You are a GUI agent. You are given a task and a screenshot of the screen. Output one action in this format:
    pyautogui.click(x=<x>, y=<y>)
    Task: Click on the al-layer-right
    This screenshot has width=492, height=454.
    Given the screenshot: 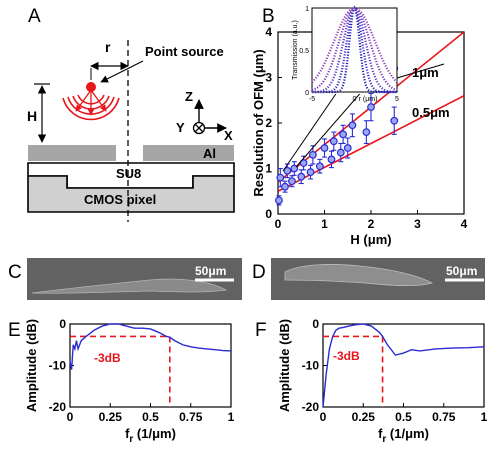 What is the action you would take?
    pyautogui.click(x=188, y=153)
    